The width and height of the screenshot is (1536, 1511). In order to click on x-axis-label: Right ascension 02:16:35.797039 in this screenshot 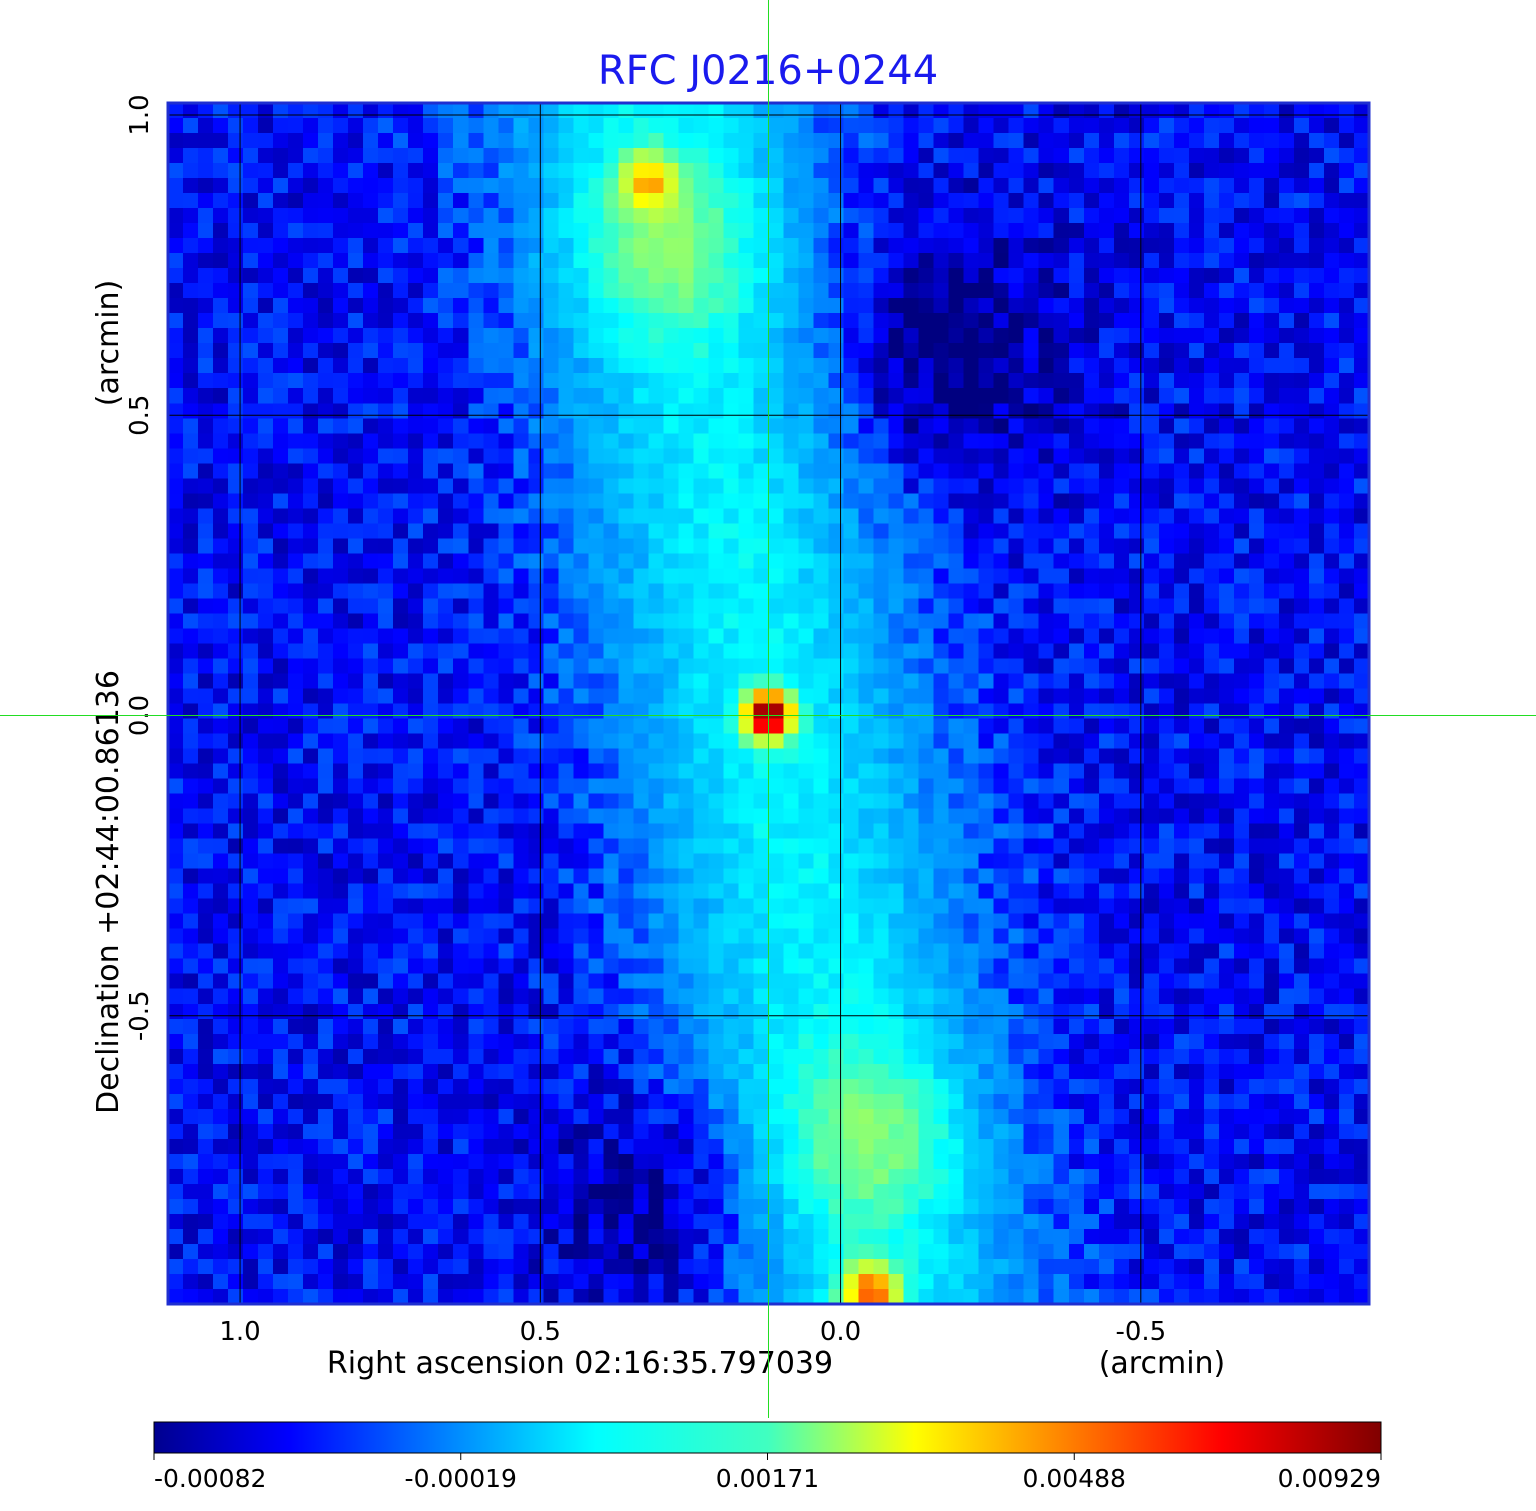, I will do `click(580, 1363)`.